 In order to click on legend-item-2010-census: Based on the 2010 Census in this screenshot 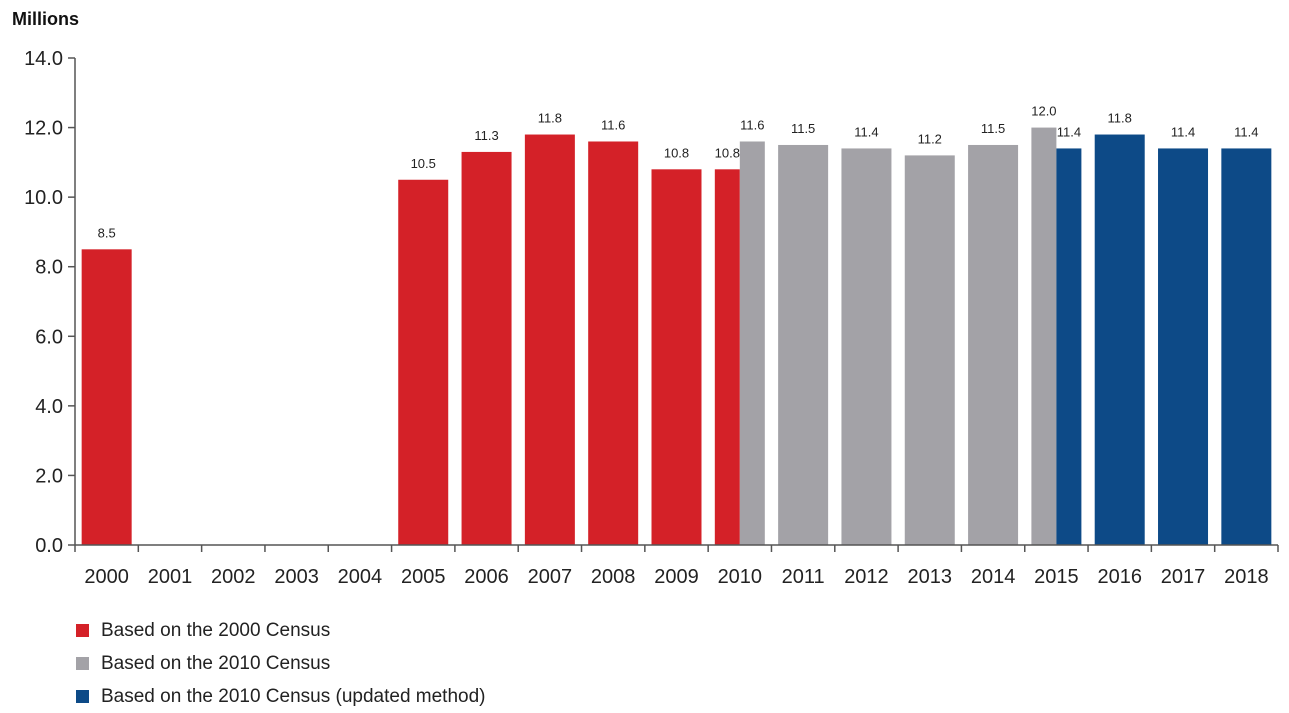, I will do `click(281, 663)`.